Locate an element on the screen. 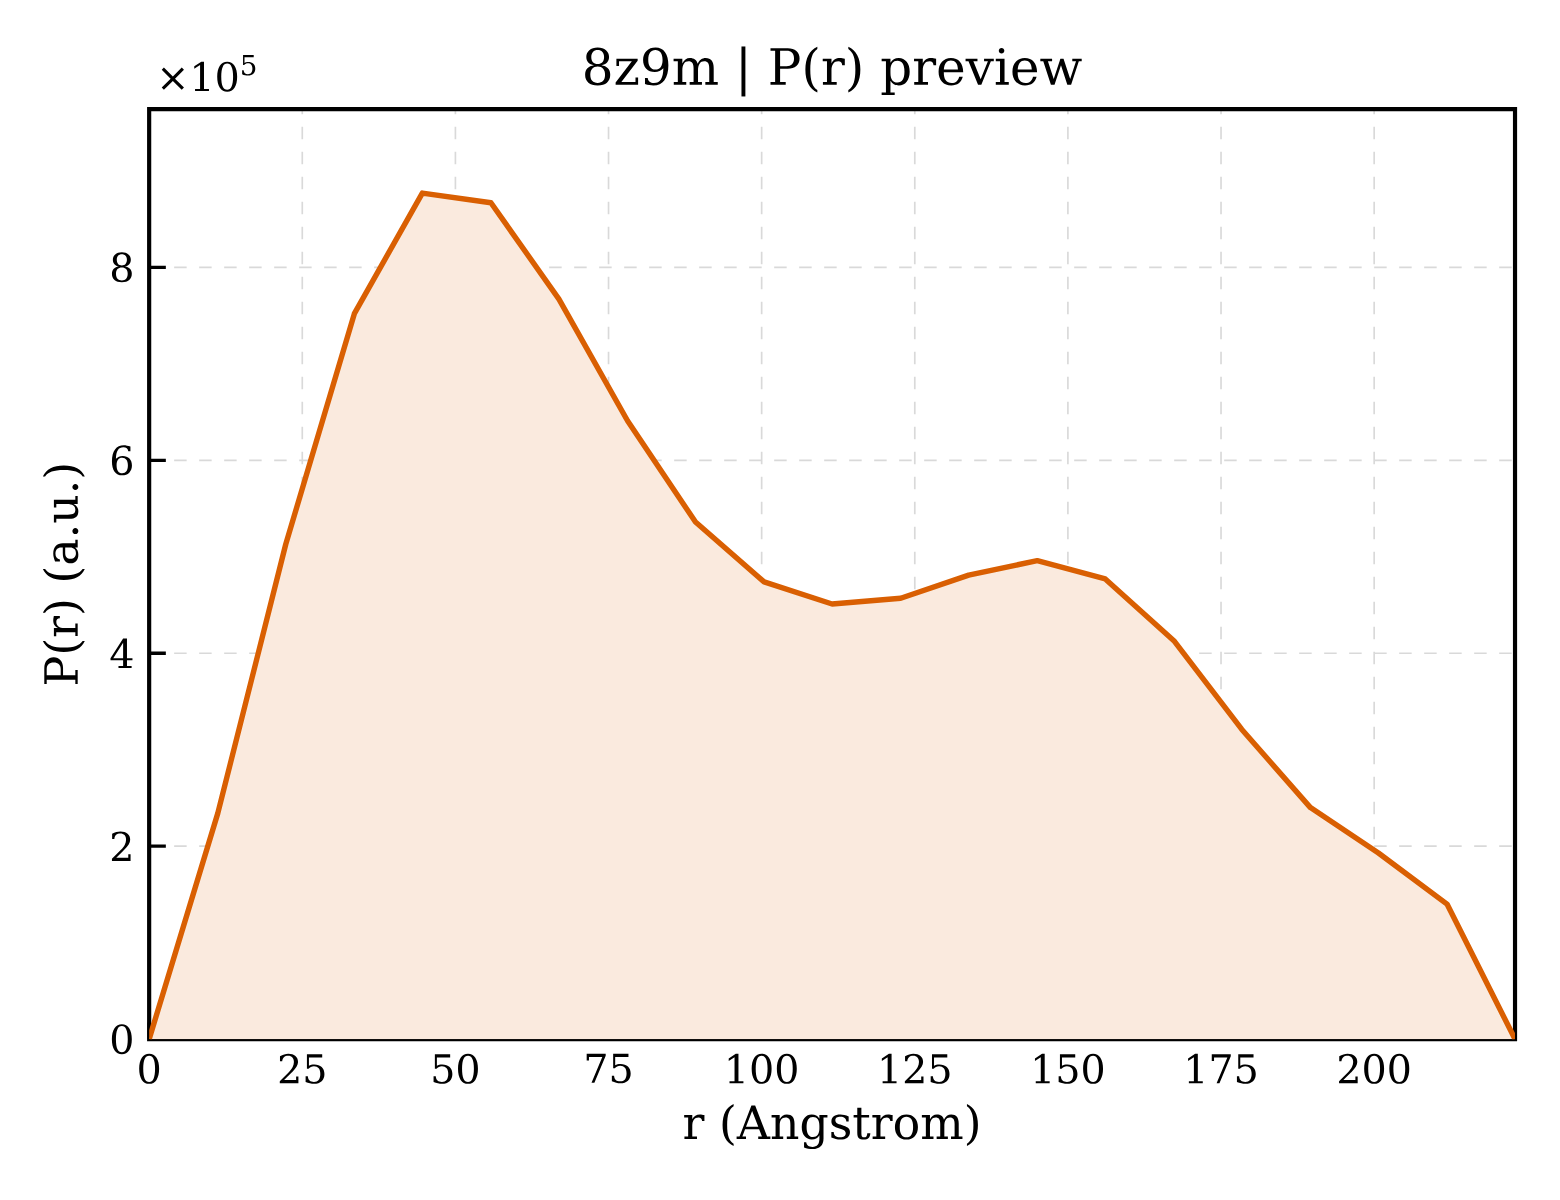 This screenshot has height=1200, width=1560. y-tick-label: 6 is located at coordinates (121, 460).